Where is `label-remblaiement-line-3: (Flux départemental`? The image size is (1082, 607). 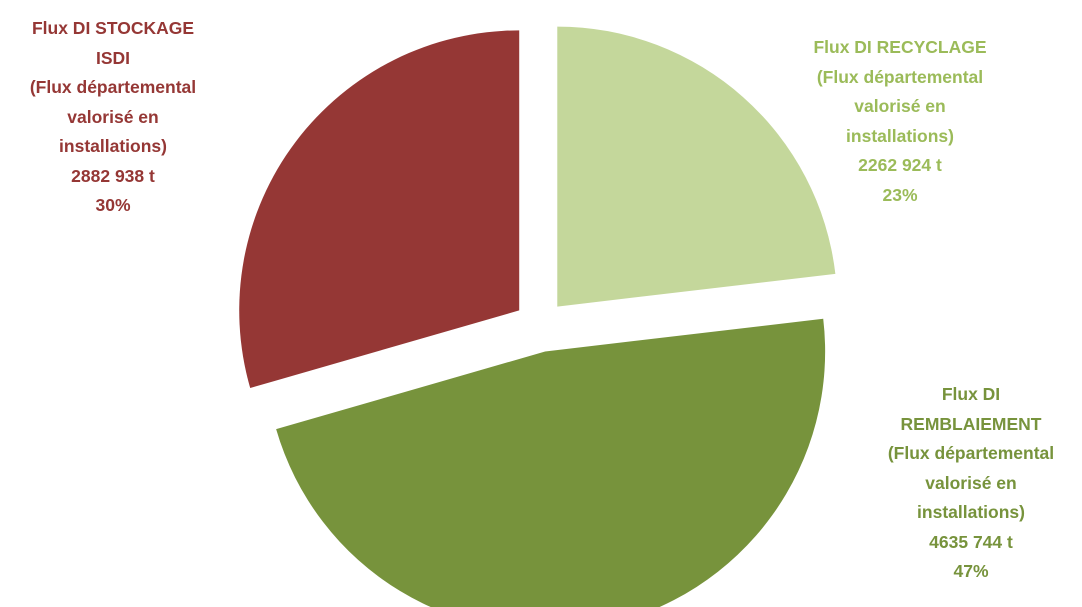
label-remblaiement-line-3: (Flux départemental is located at coordinates (971, 453).